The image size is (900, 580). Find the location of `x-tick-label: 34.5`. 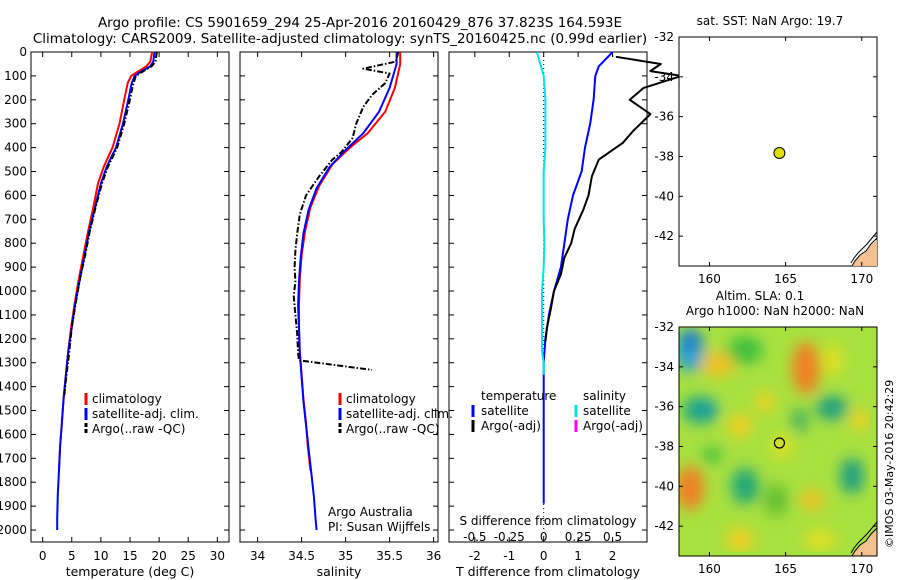

x-tick-label: 34.5 is located at coordinates (301, 556).